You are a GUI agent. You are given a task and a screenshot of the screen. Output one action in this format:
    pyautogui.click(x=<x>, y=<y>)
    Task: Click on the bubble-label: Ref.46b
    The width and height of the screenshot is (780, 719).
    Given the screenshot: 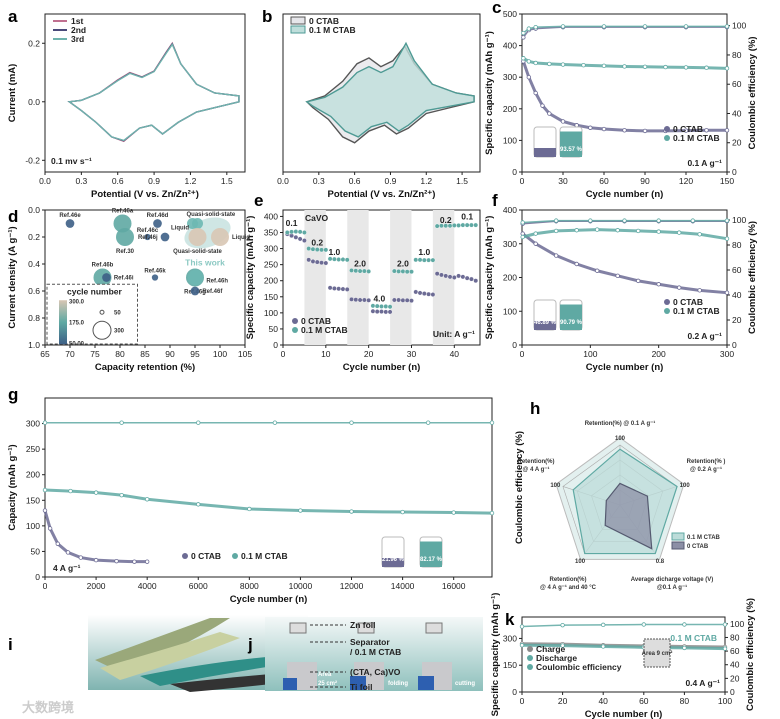 What is the action you would take?
    pyautogui.click(x=103, y=266)
    